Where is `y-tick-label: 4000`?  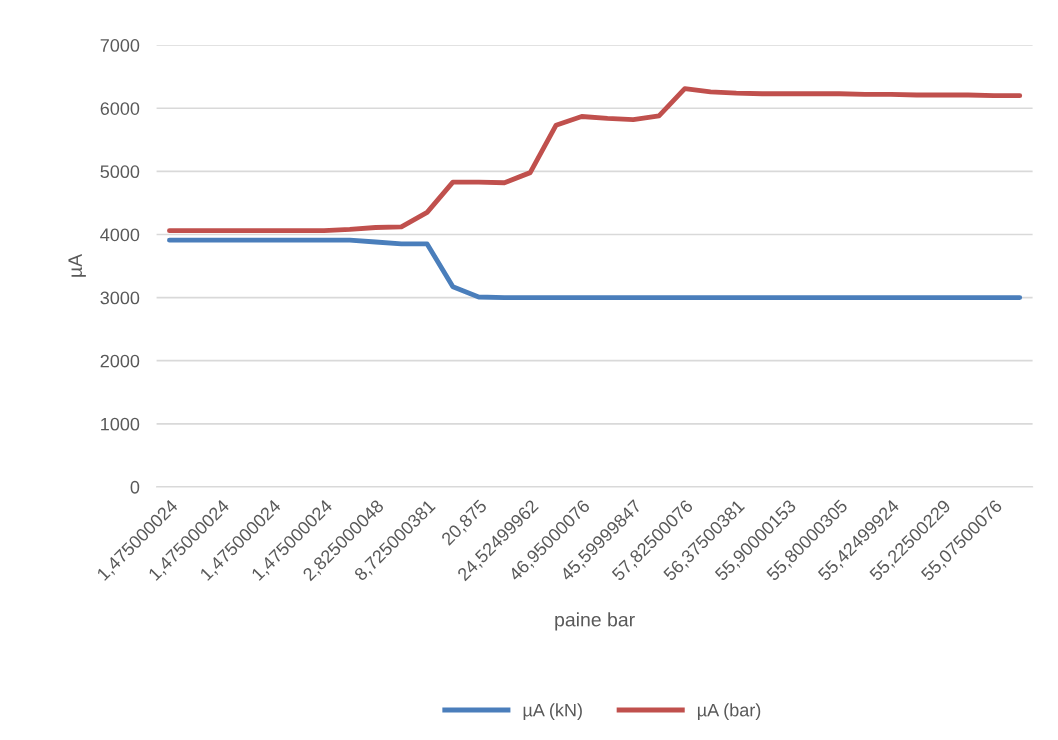
y-tick-label: 4000 is located at coordinates (120, 235).